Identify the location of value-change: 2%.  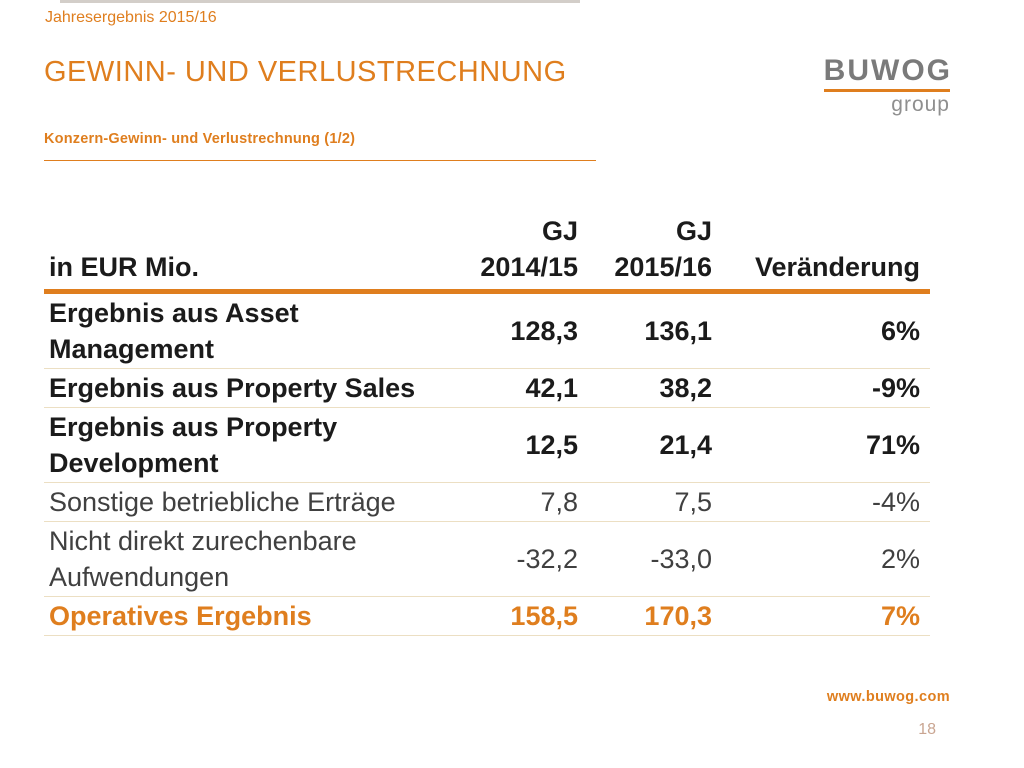
(821, 559).